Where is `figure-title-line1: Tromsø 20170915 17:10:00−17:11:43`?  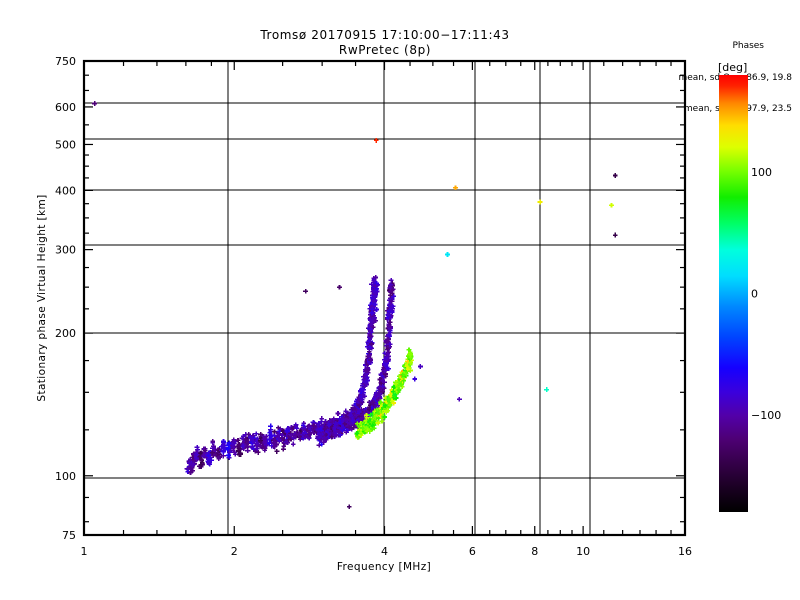 figure-title-line1: Tromsø 20170915 17:10:00−17:11:43 is located at coordinates (385, 35).